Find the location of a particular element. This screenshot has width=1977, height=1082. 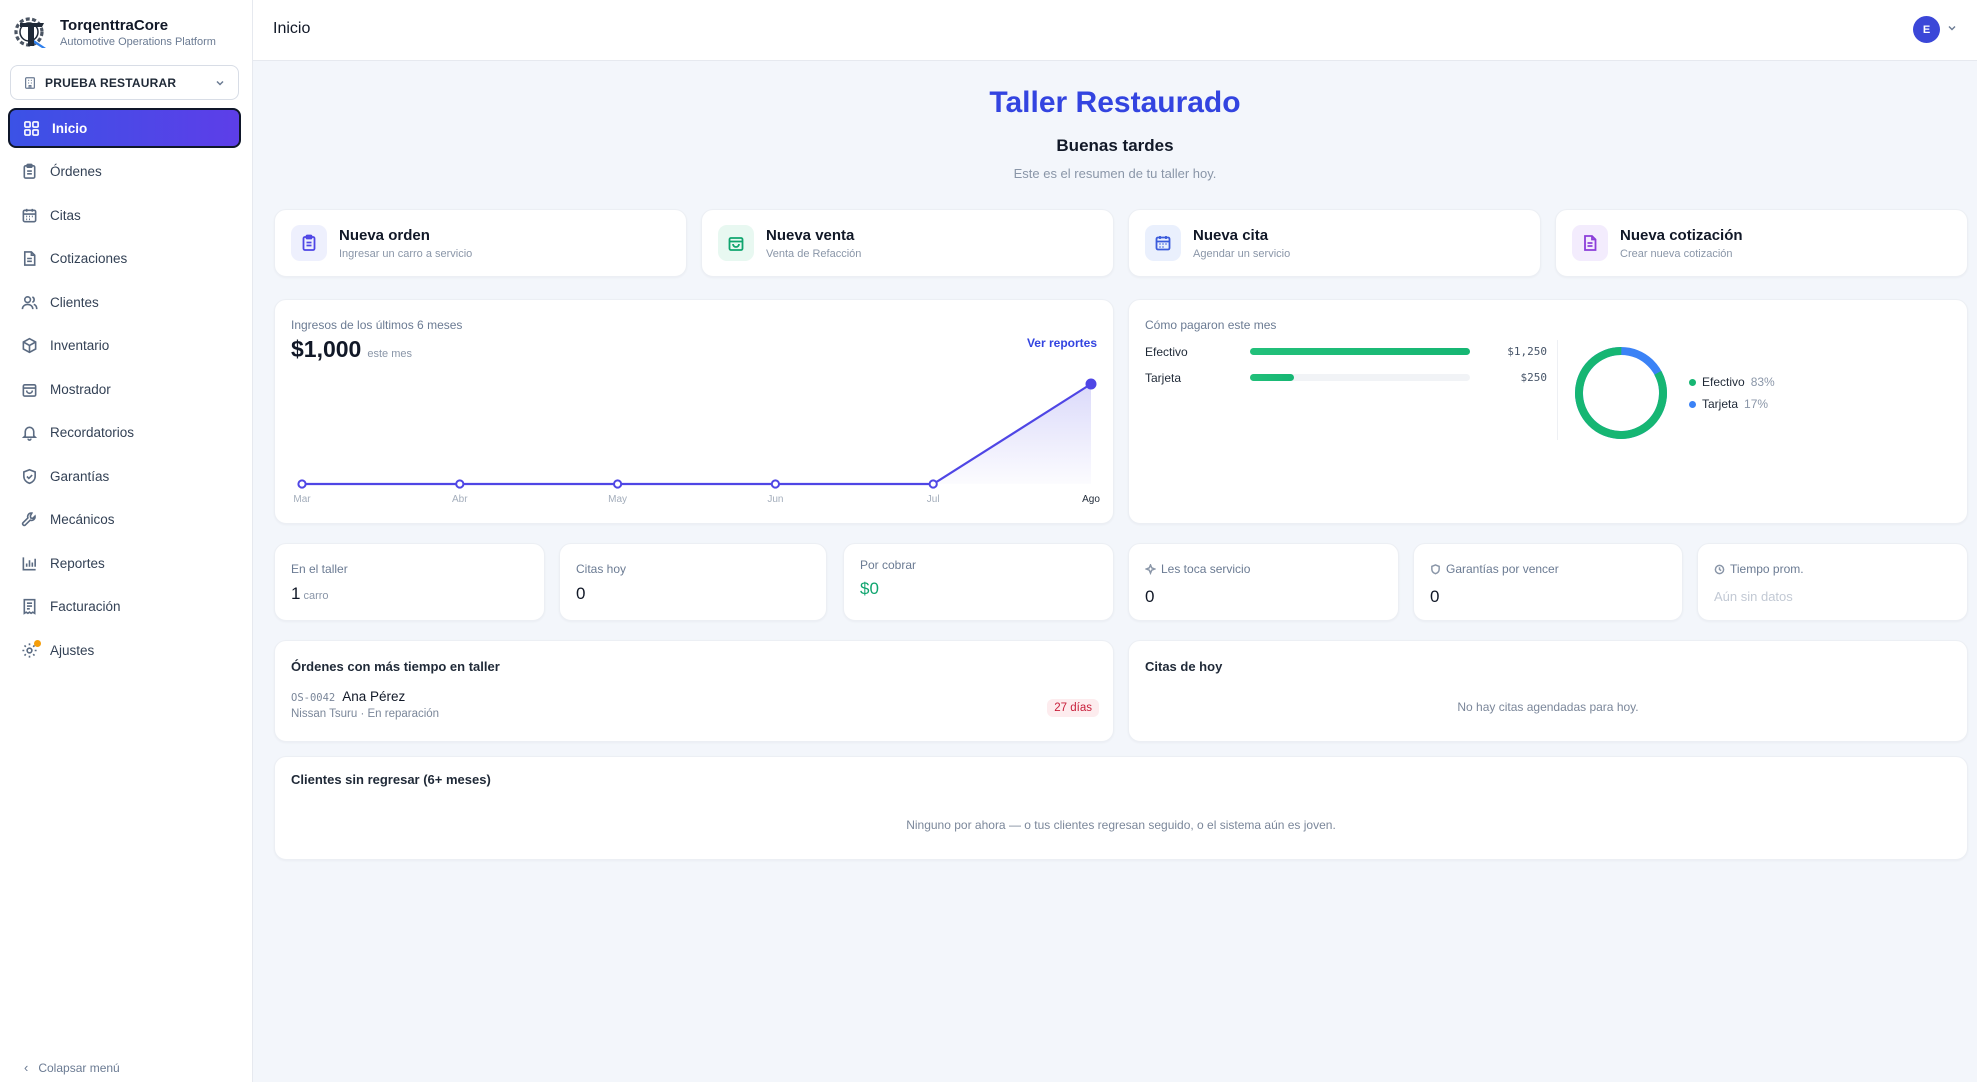

calendar-icon is located at coordinates (29, 215).